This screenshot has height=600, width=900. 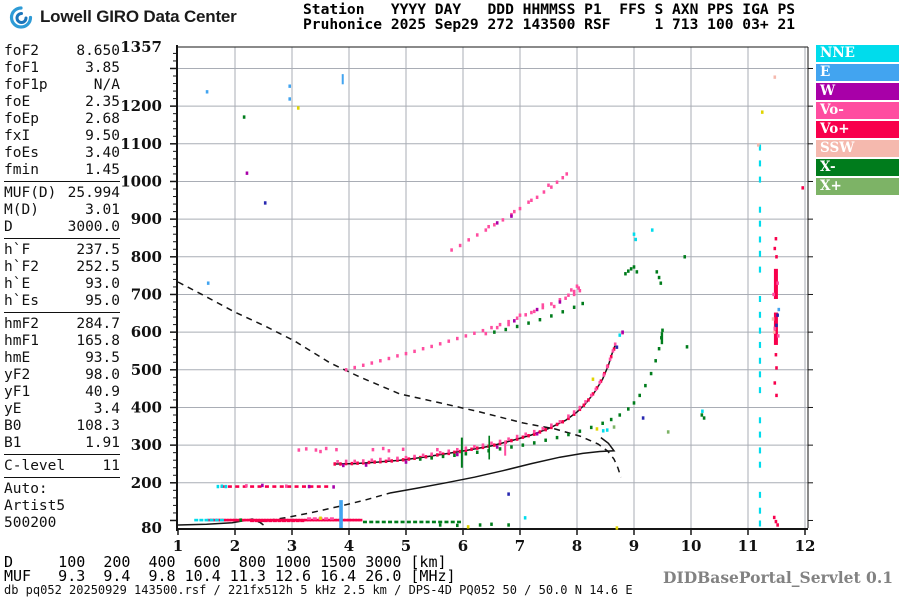 I want to click on param-value: 3.85, so click(x=102, y=68).